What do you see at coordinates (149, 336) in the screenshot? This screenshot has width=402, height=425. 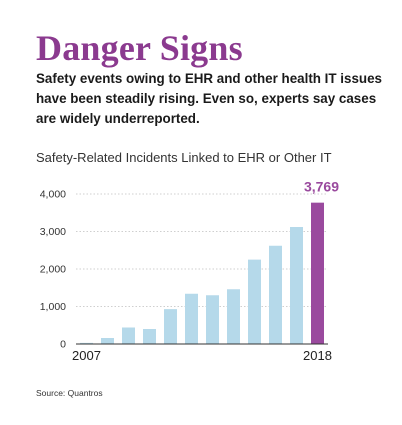 I see `bar-2010` at bounding box center [149, 336].